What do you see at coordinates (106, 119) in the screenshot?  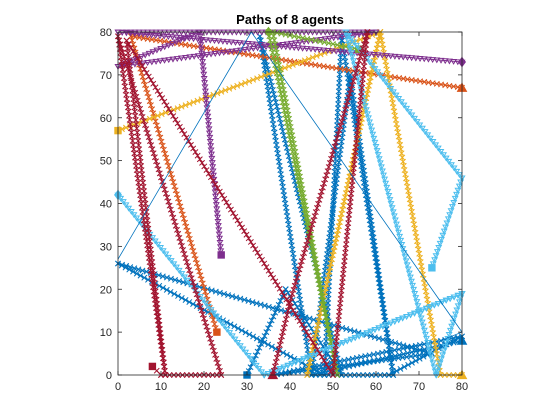 I see `y-tick-label: 60` at bounding box center [106, 119].